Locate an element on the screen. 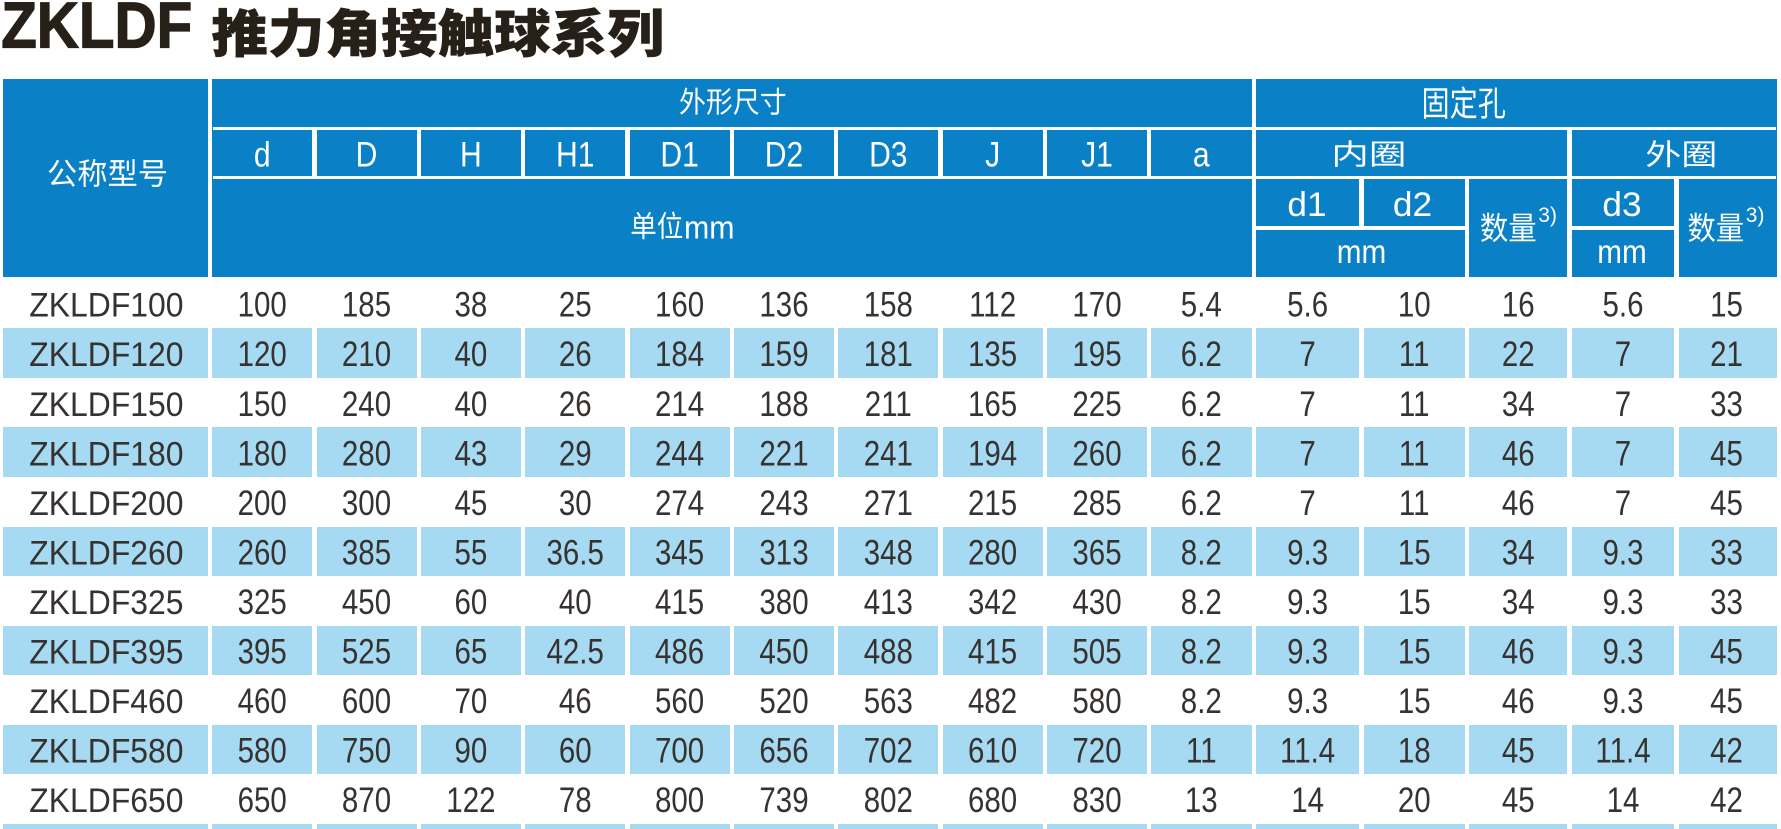  svg-text: ZKLDF120 is located at coordinates (106, 355).